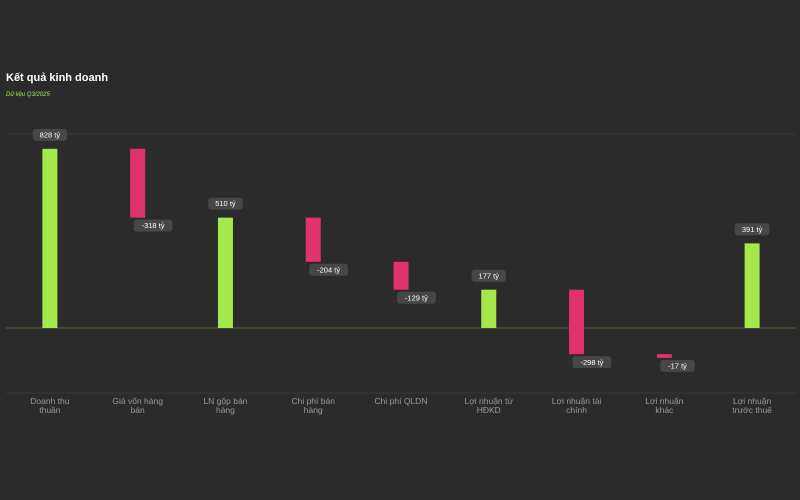 Image resolution: width=800 pixels, height=500 pixels. What do you see at coordinates (488, 401) in the screenshot?
I see `category-label-line: Lợi nhuận từ` at bounding box center [488, 401].